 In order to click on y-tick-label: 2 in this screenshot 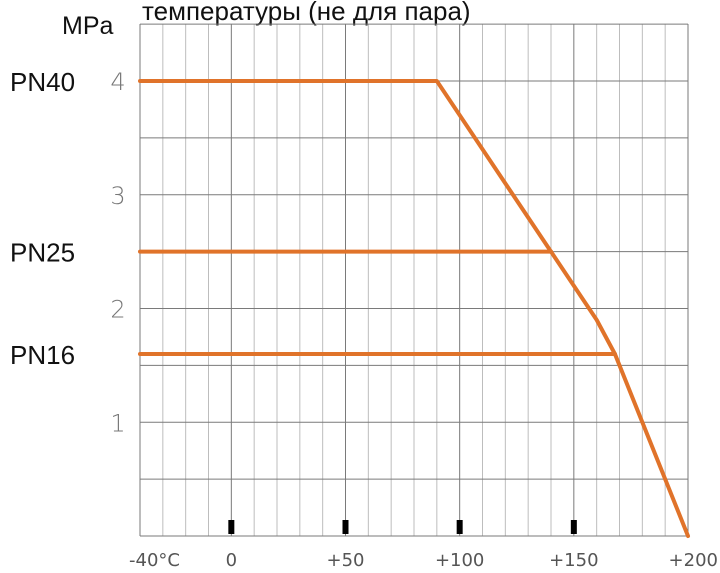, I will do `click(117, 310)`.